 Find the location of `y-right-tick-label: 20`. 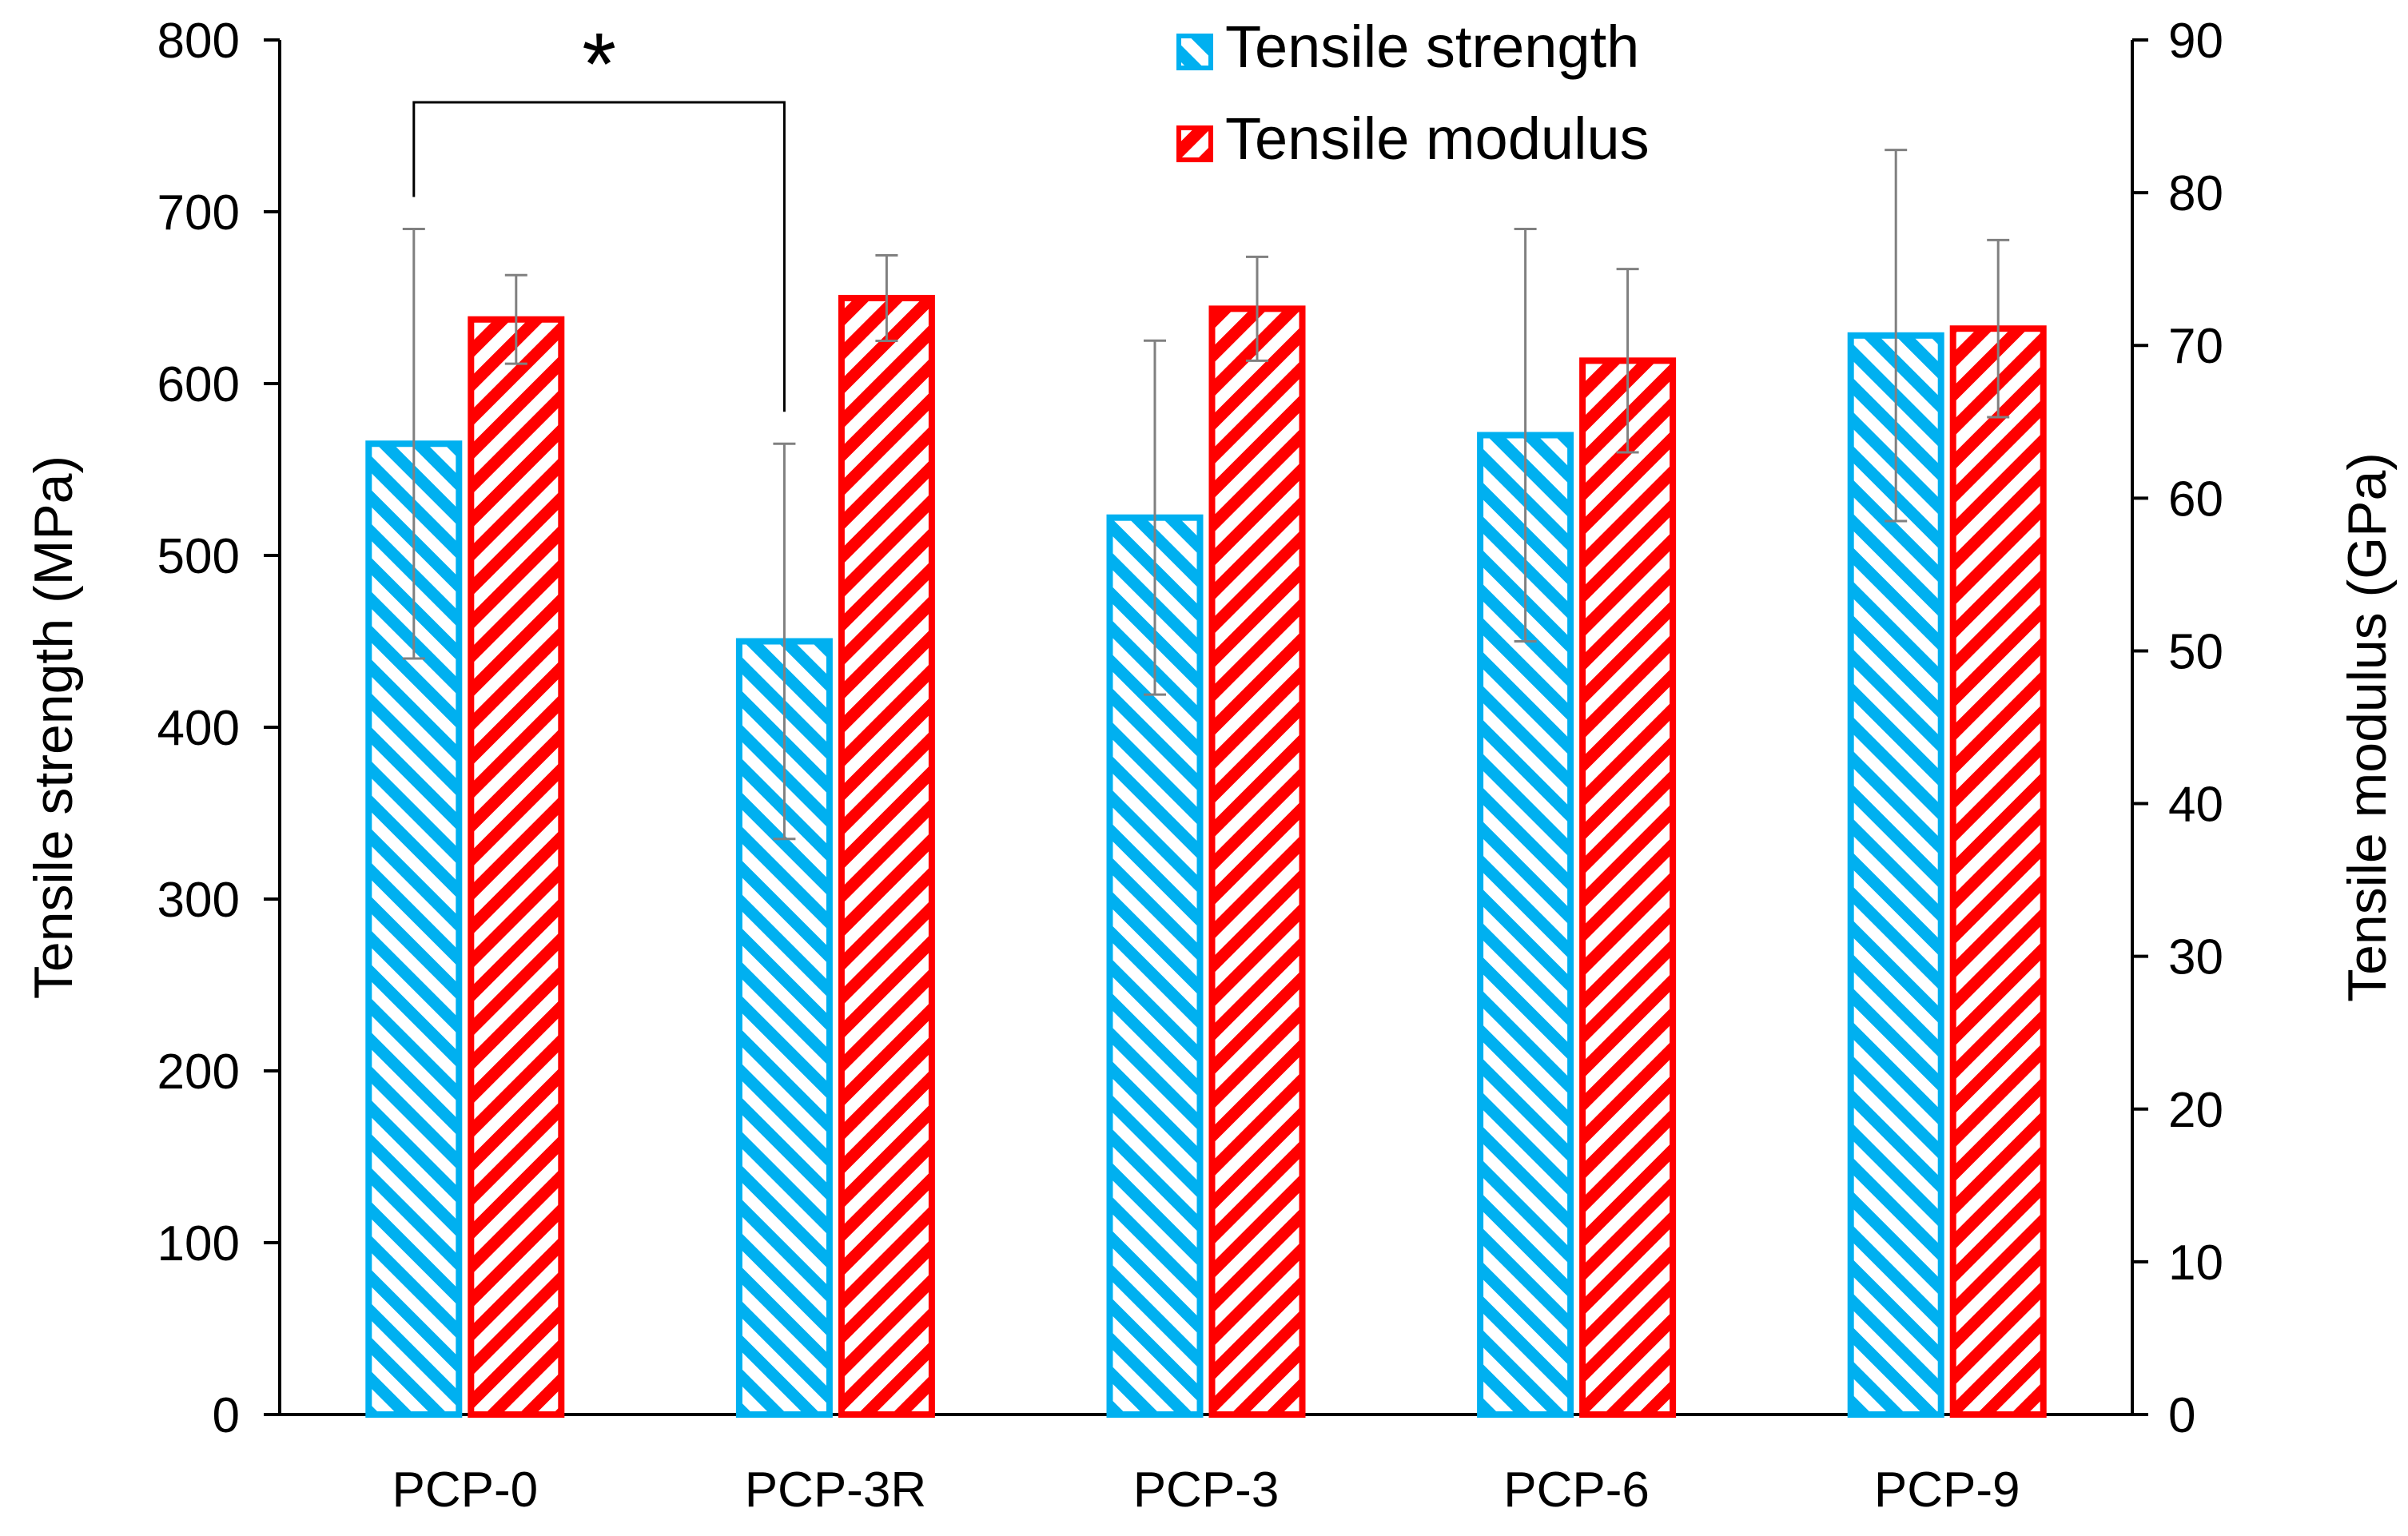

y-right-tick-label: 20 is located at coordinates (2195, 1110).